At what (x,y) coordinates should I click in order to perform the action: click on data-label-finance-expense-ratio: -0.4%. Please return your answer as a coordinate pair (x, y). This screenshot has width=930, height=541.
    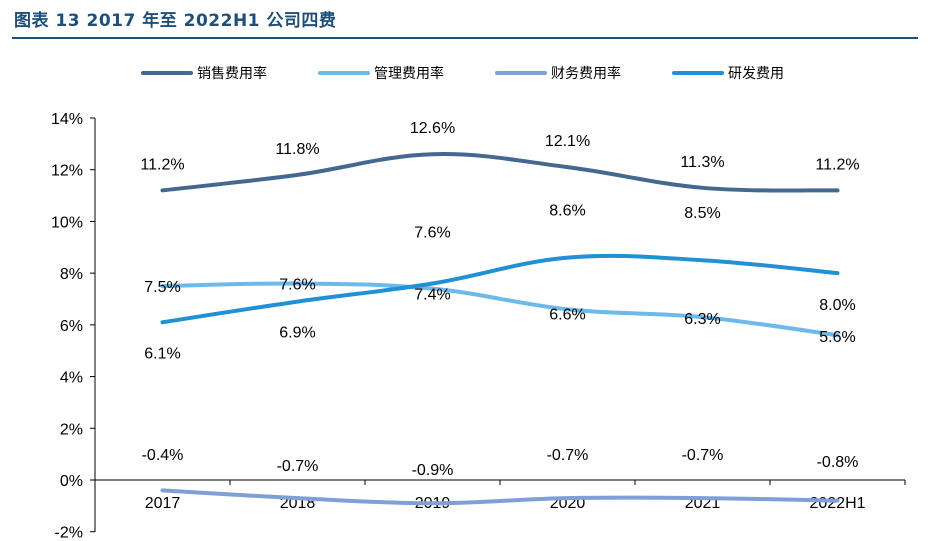
    Looking at the image, I should click on (163, 455).